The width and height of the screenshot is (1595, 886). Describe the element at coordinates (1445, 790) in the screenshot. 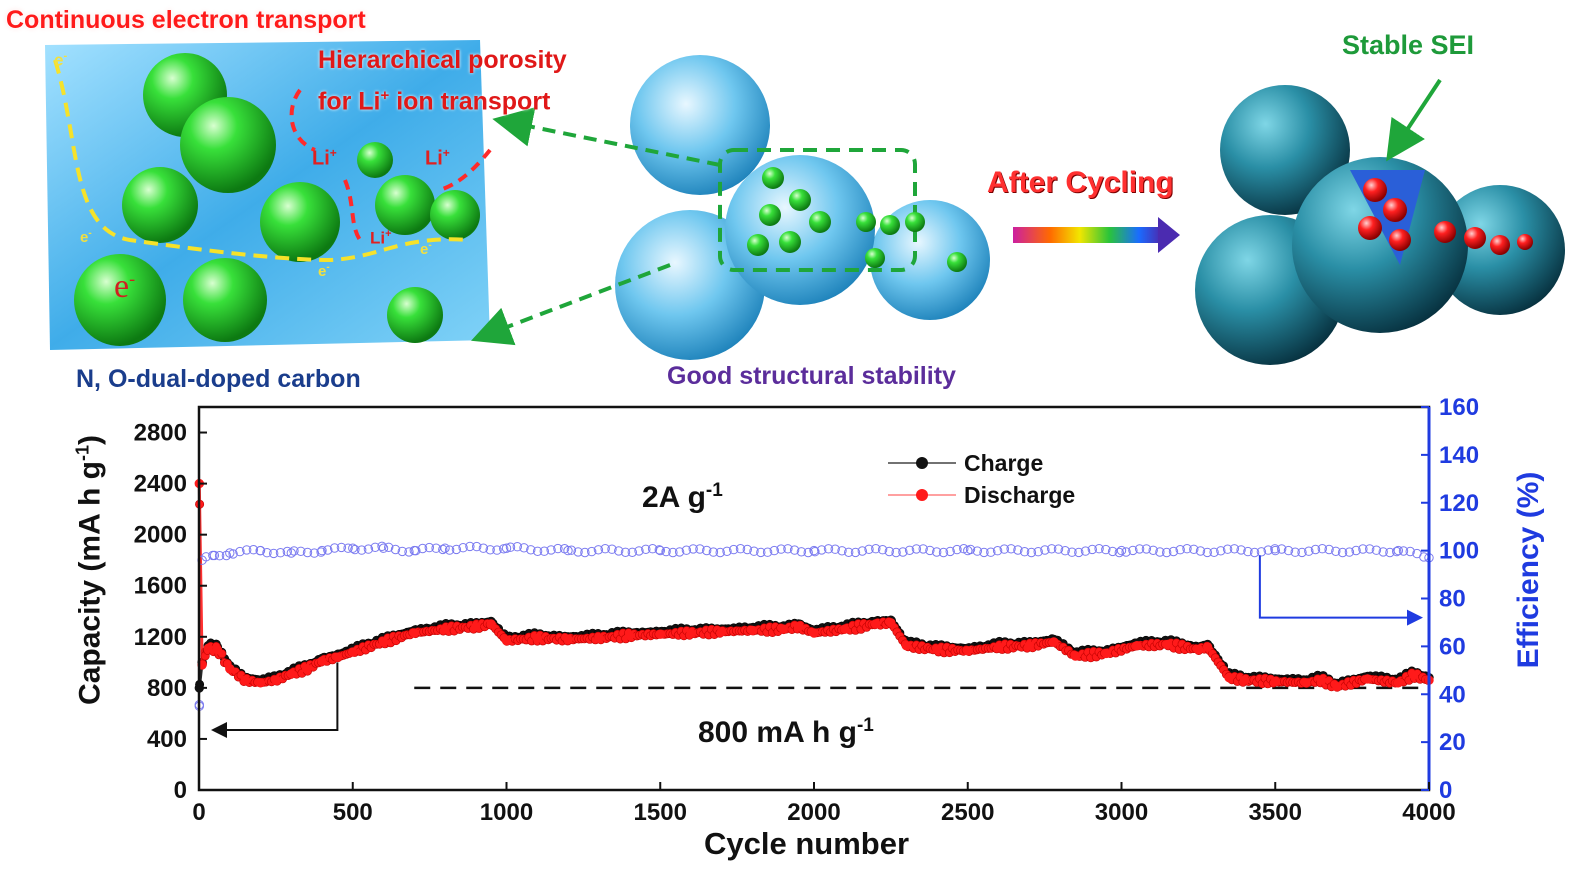

I see `y-right-tick-label: 0` at that location.